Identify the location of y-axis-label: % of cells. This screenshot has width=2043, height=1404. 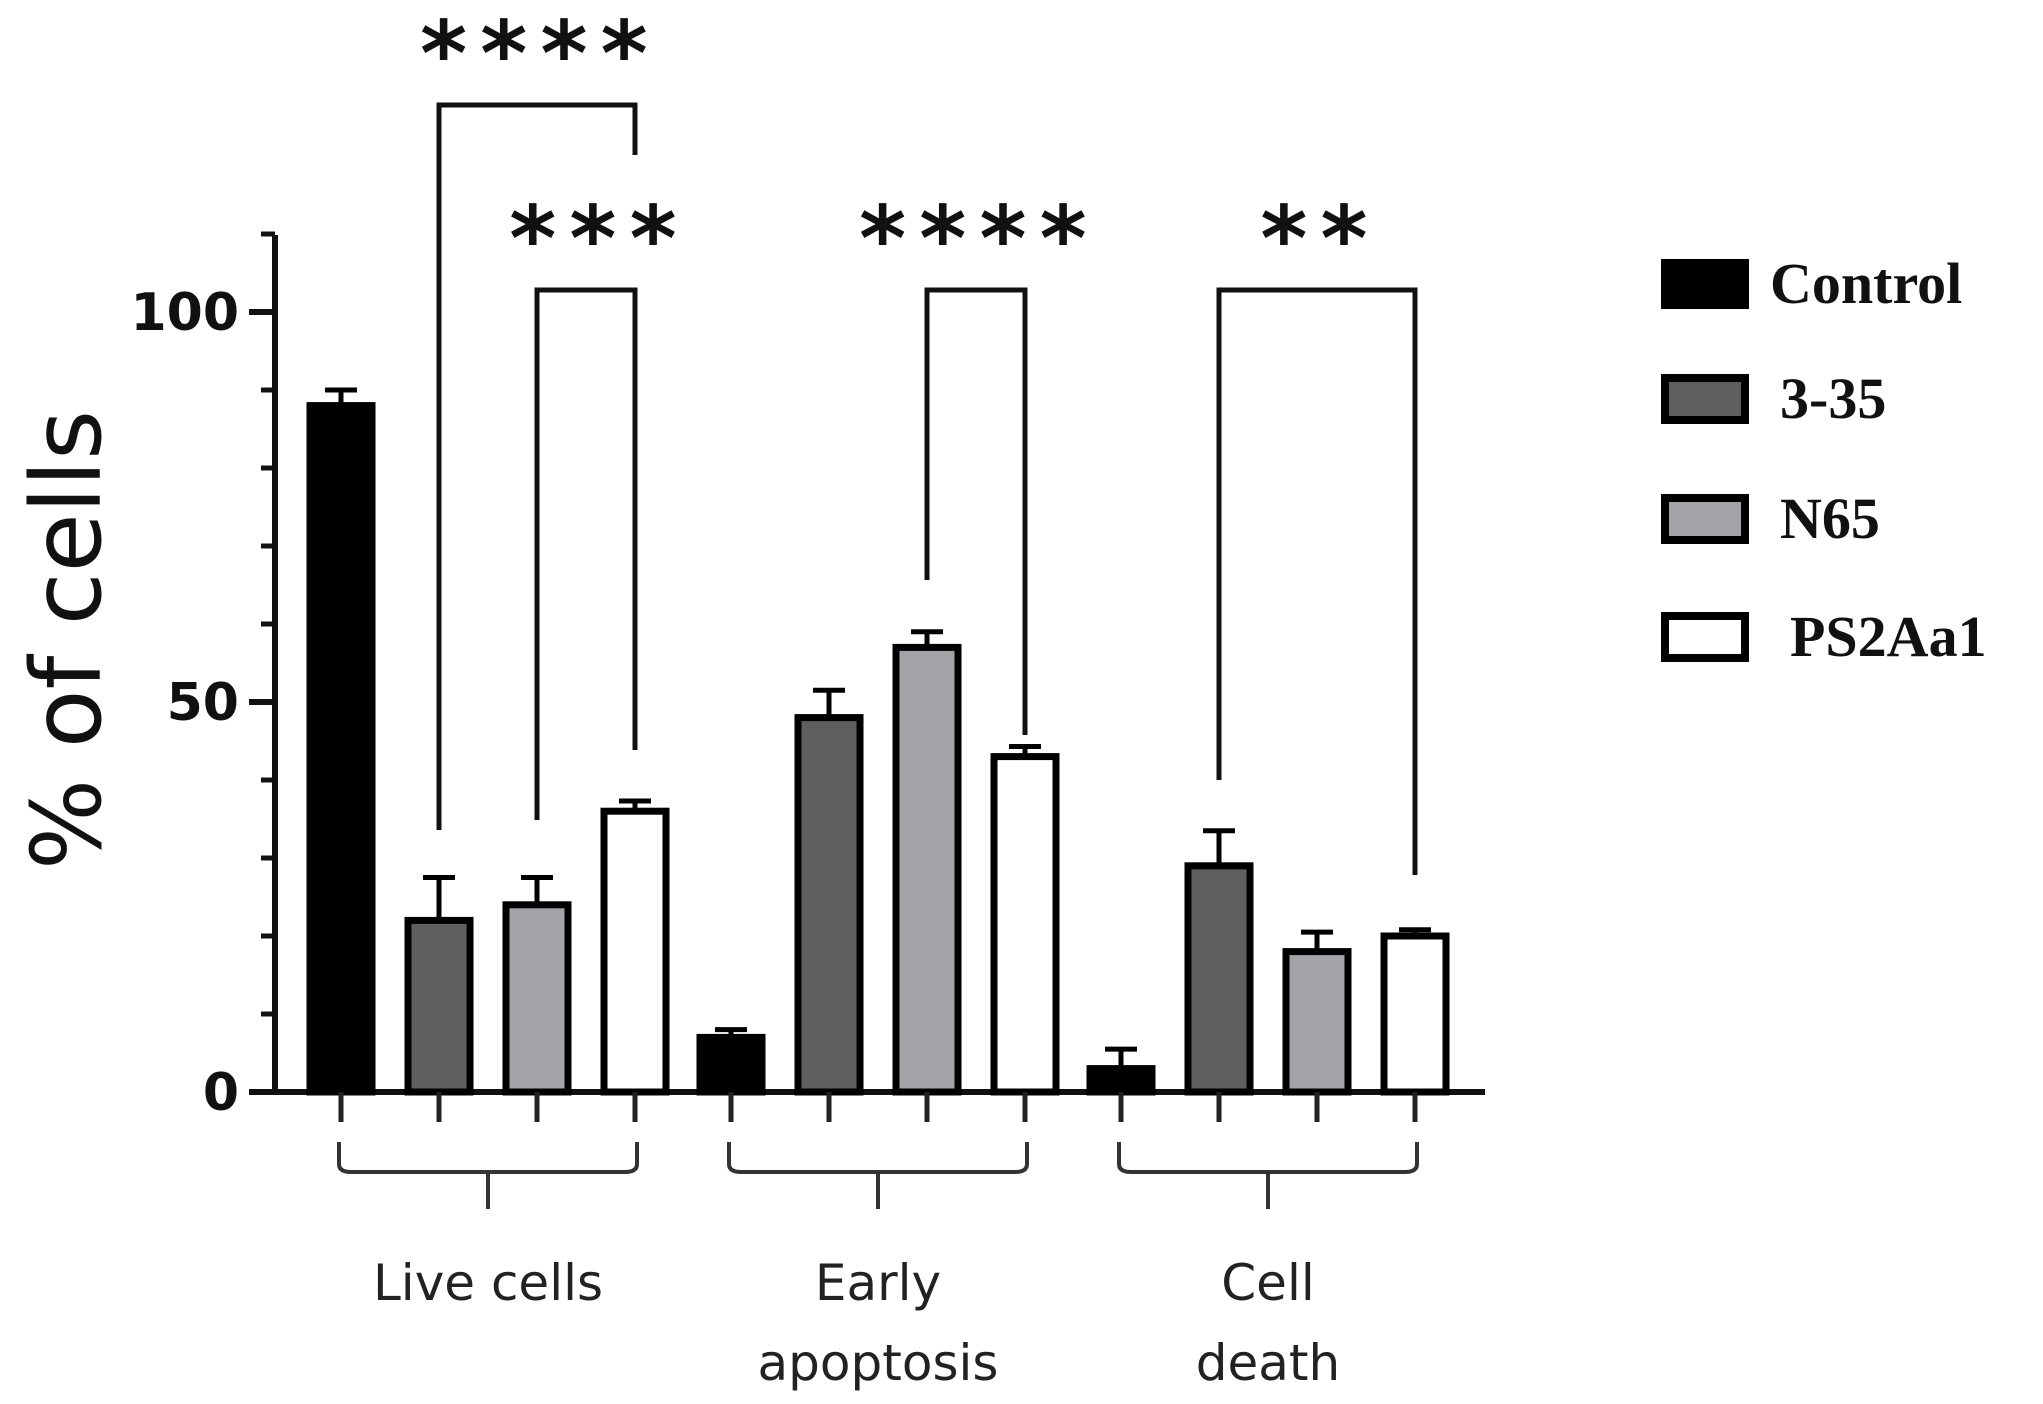
(67, 640).